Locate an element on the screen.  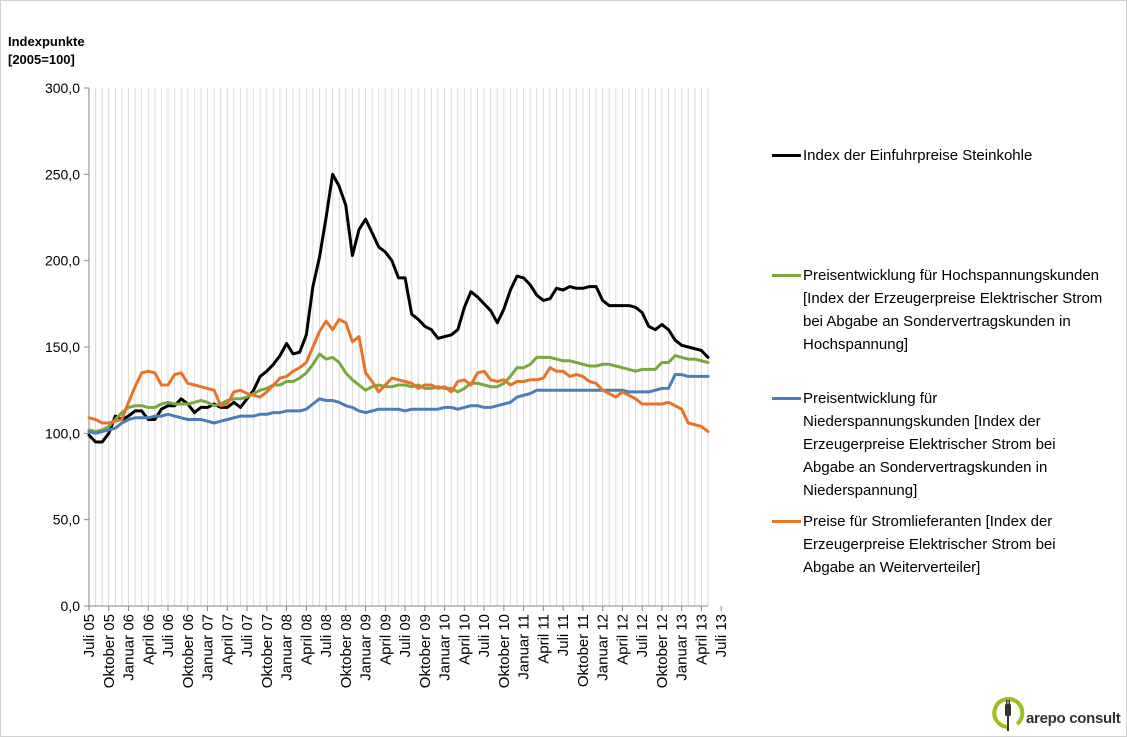
x-tick-label: Juli 05 is located at coordinates (89, 635).